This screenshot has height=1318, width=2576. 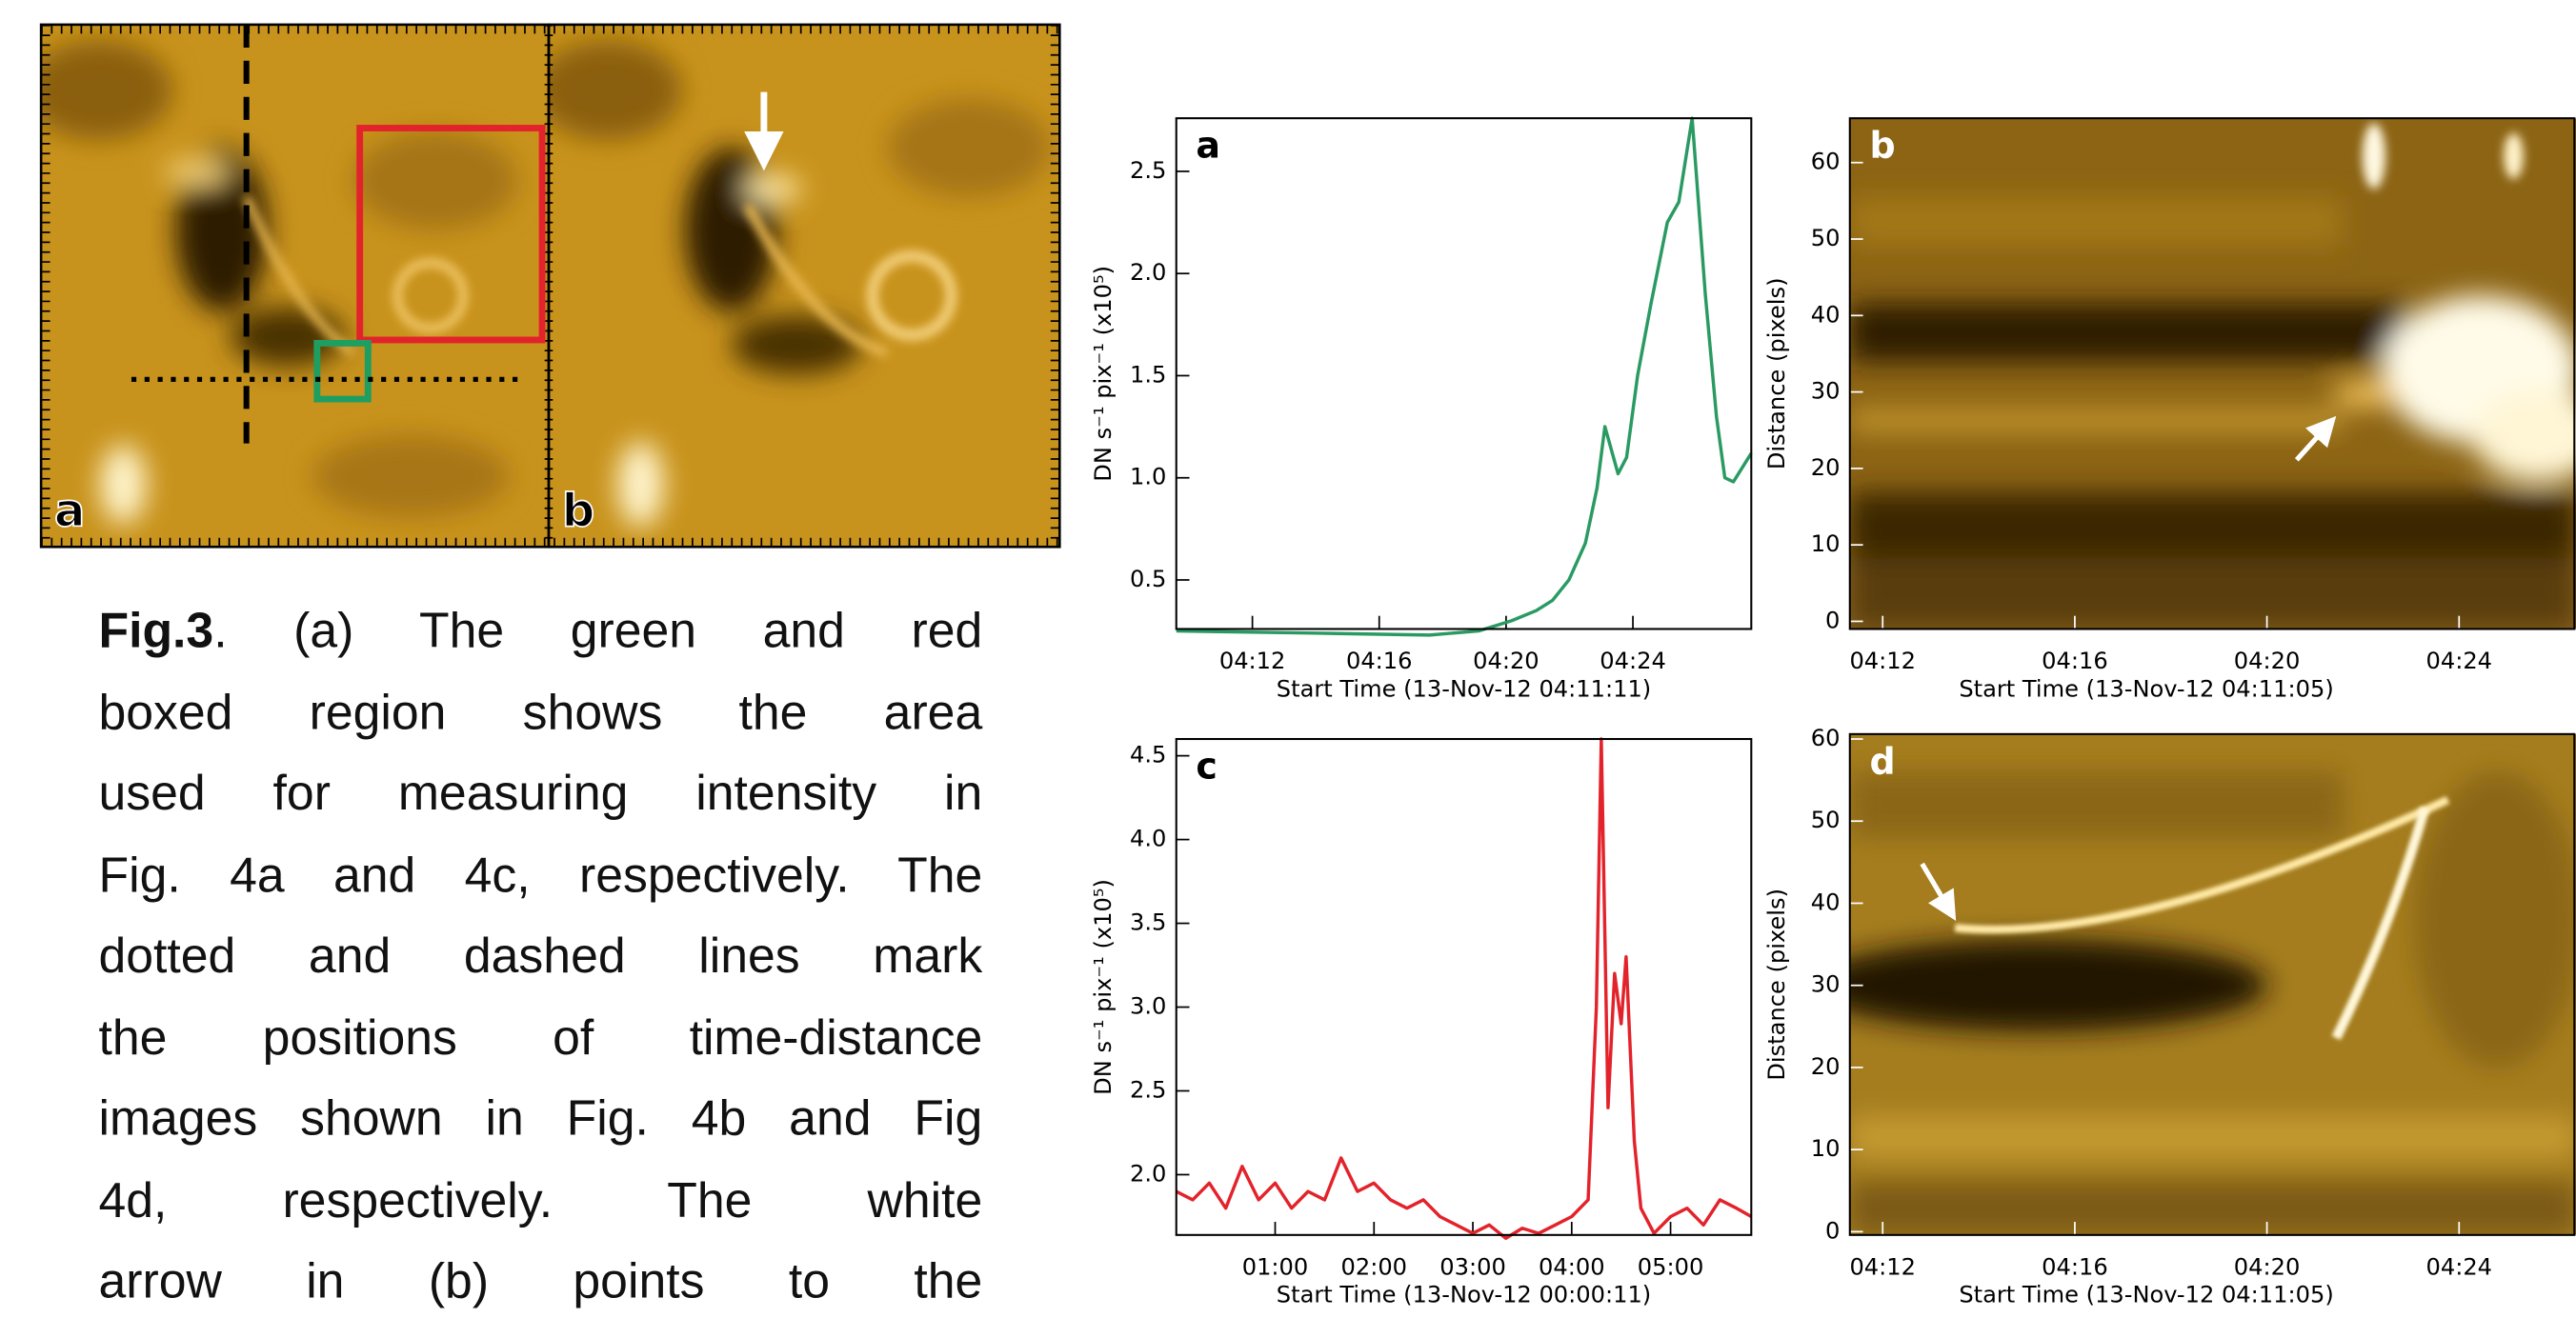 I want to click on green-box, so click(x=343, y=371).